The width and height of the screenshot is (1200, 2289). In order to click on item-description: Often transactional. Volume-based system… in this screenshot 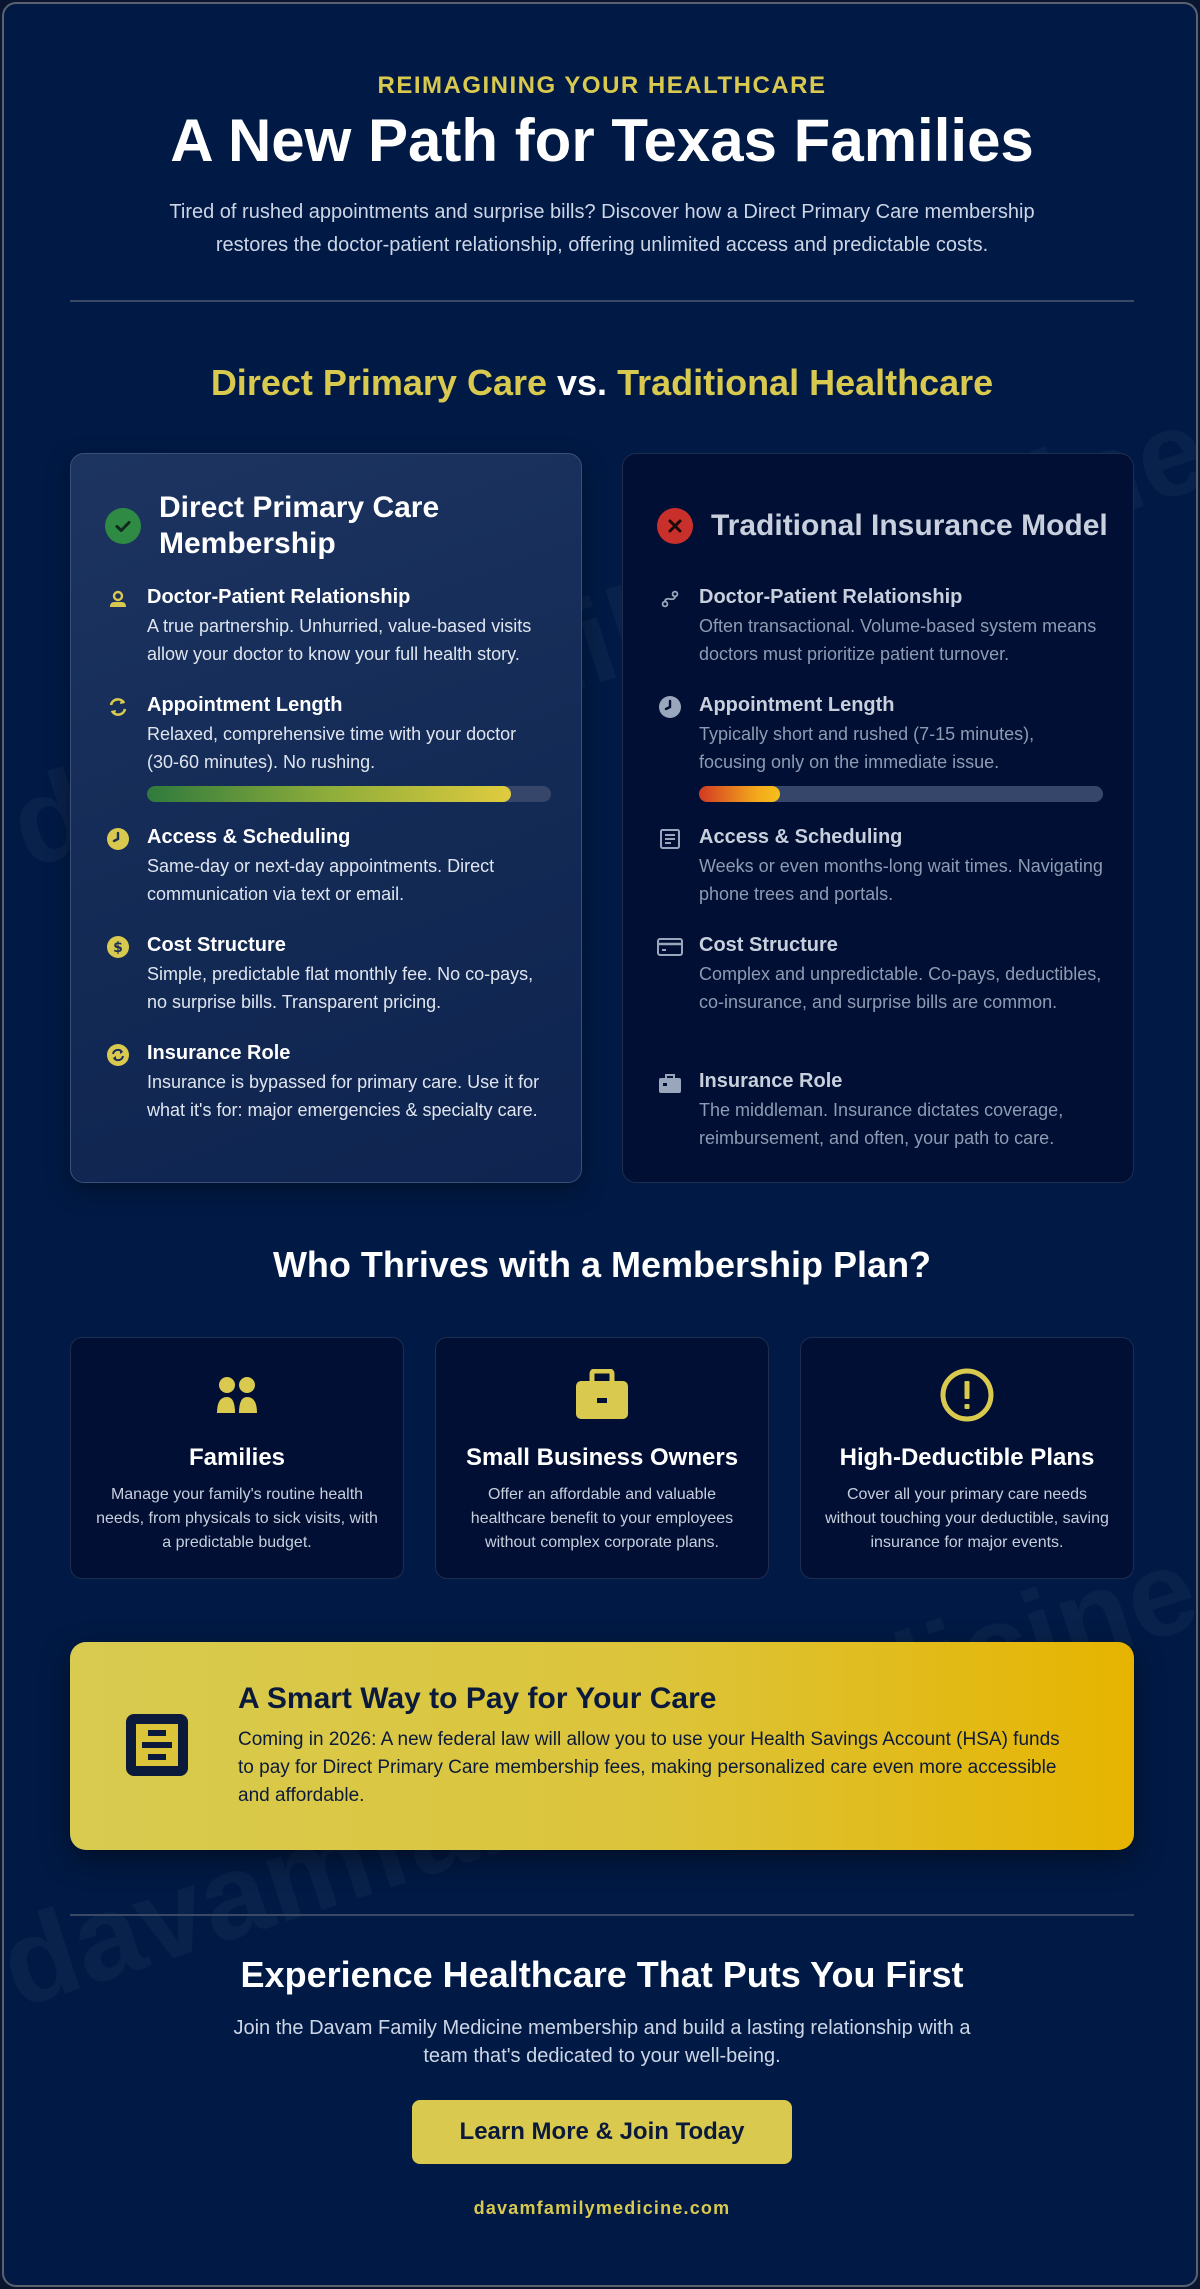, I will do `click(898, 640)`.